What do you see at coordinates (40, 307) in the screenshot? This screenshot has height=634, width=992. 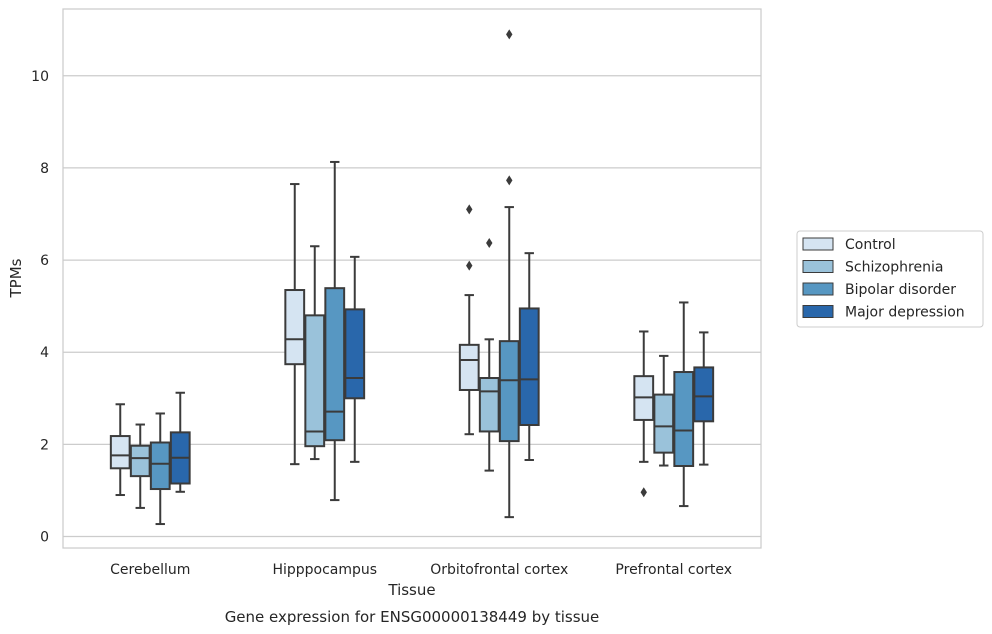 I see `y-tick-labels: 0 2 4 6 8 10` at bounding box center [40, 307].